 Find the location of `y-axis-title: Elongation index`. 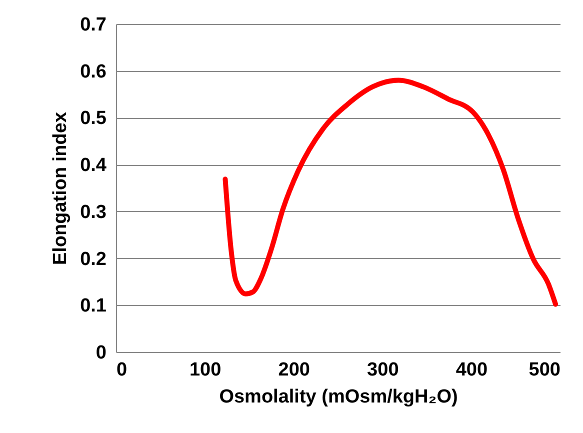

y-axis-title: Elongation index is located at coordinates (61, 189).